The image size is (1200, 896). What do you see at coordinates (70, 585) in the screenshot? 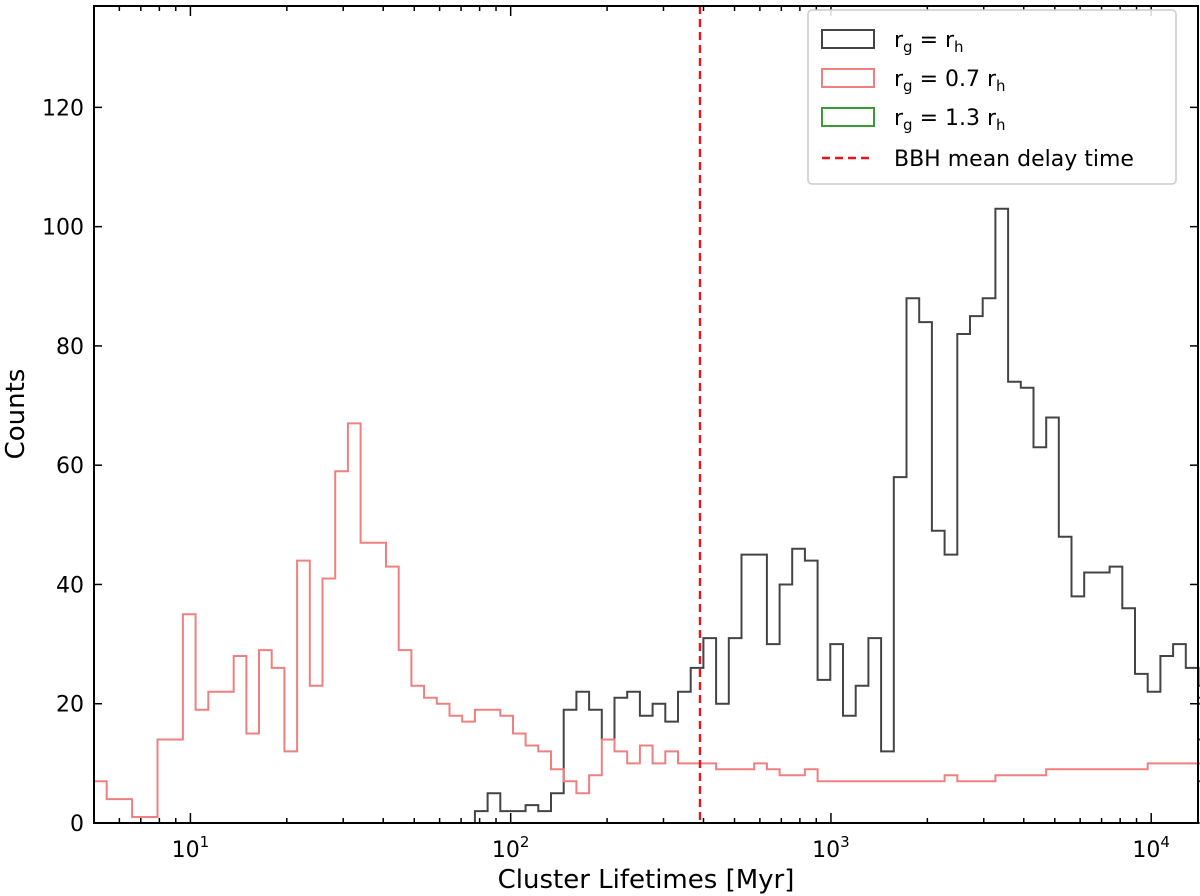
I see `y-tick-label: 40` at bounding box center [70, 585].